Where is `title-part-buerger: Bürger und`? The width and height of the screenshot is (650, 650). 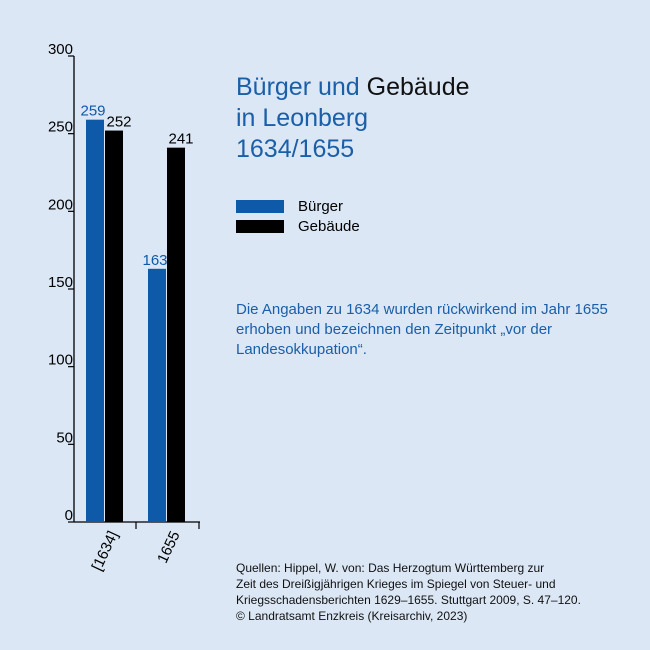 title-part-buerger: Bürger und is located at coordinates (301, 87).